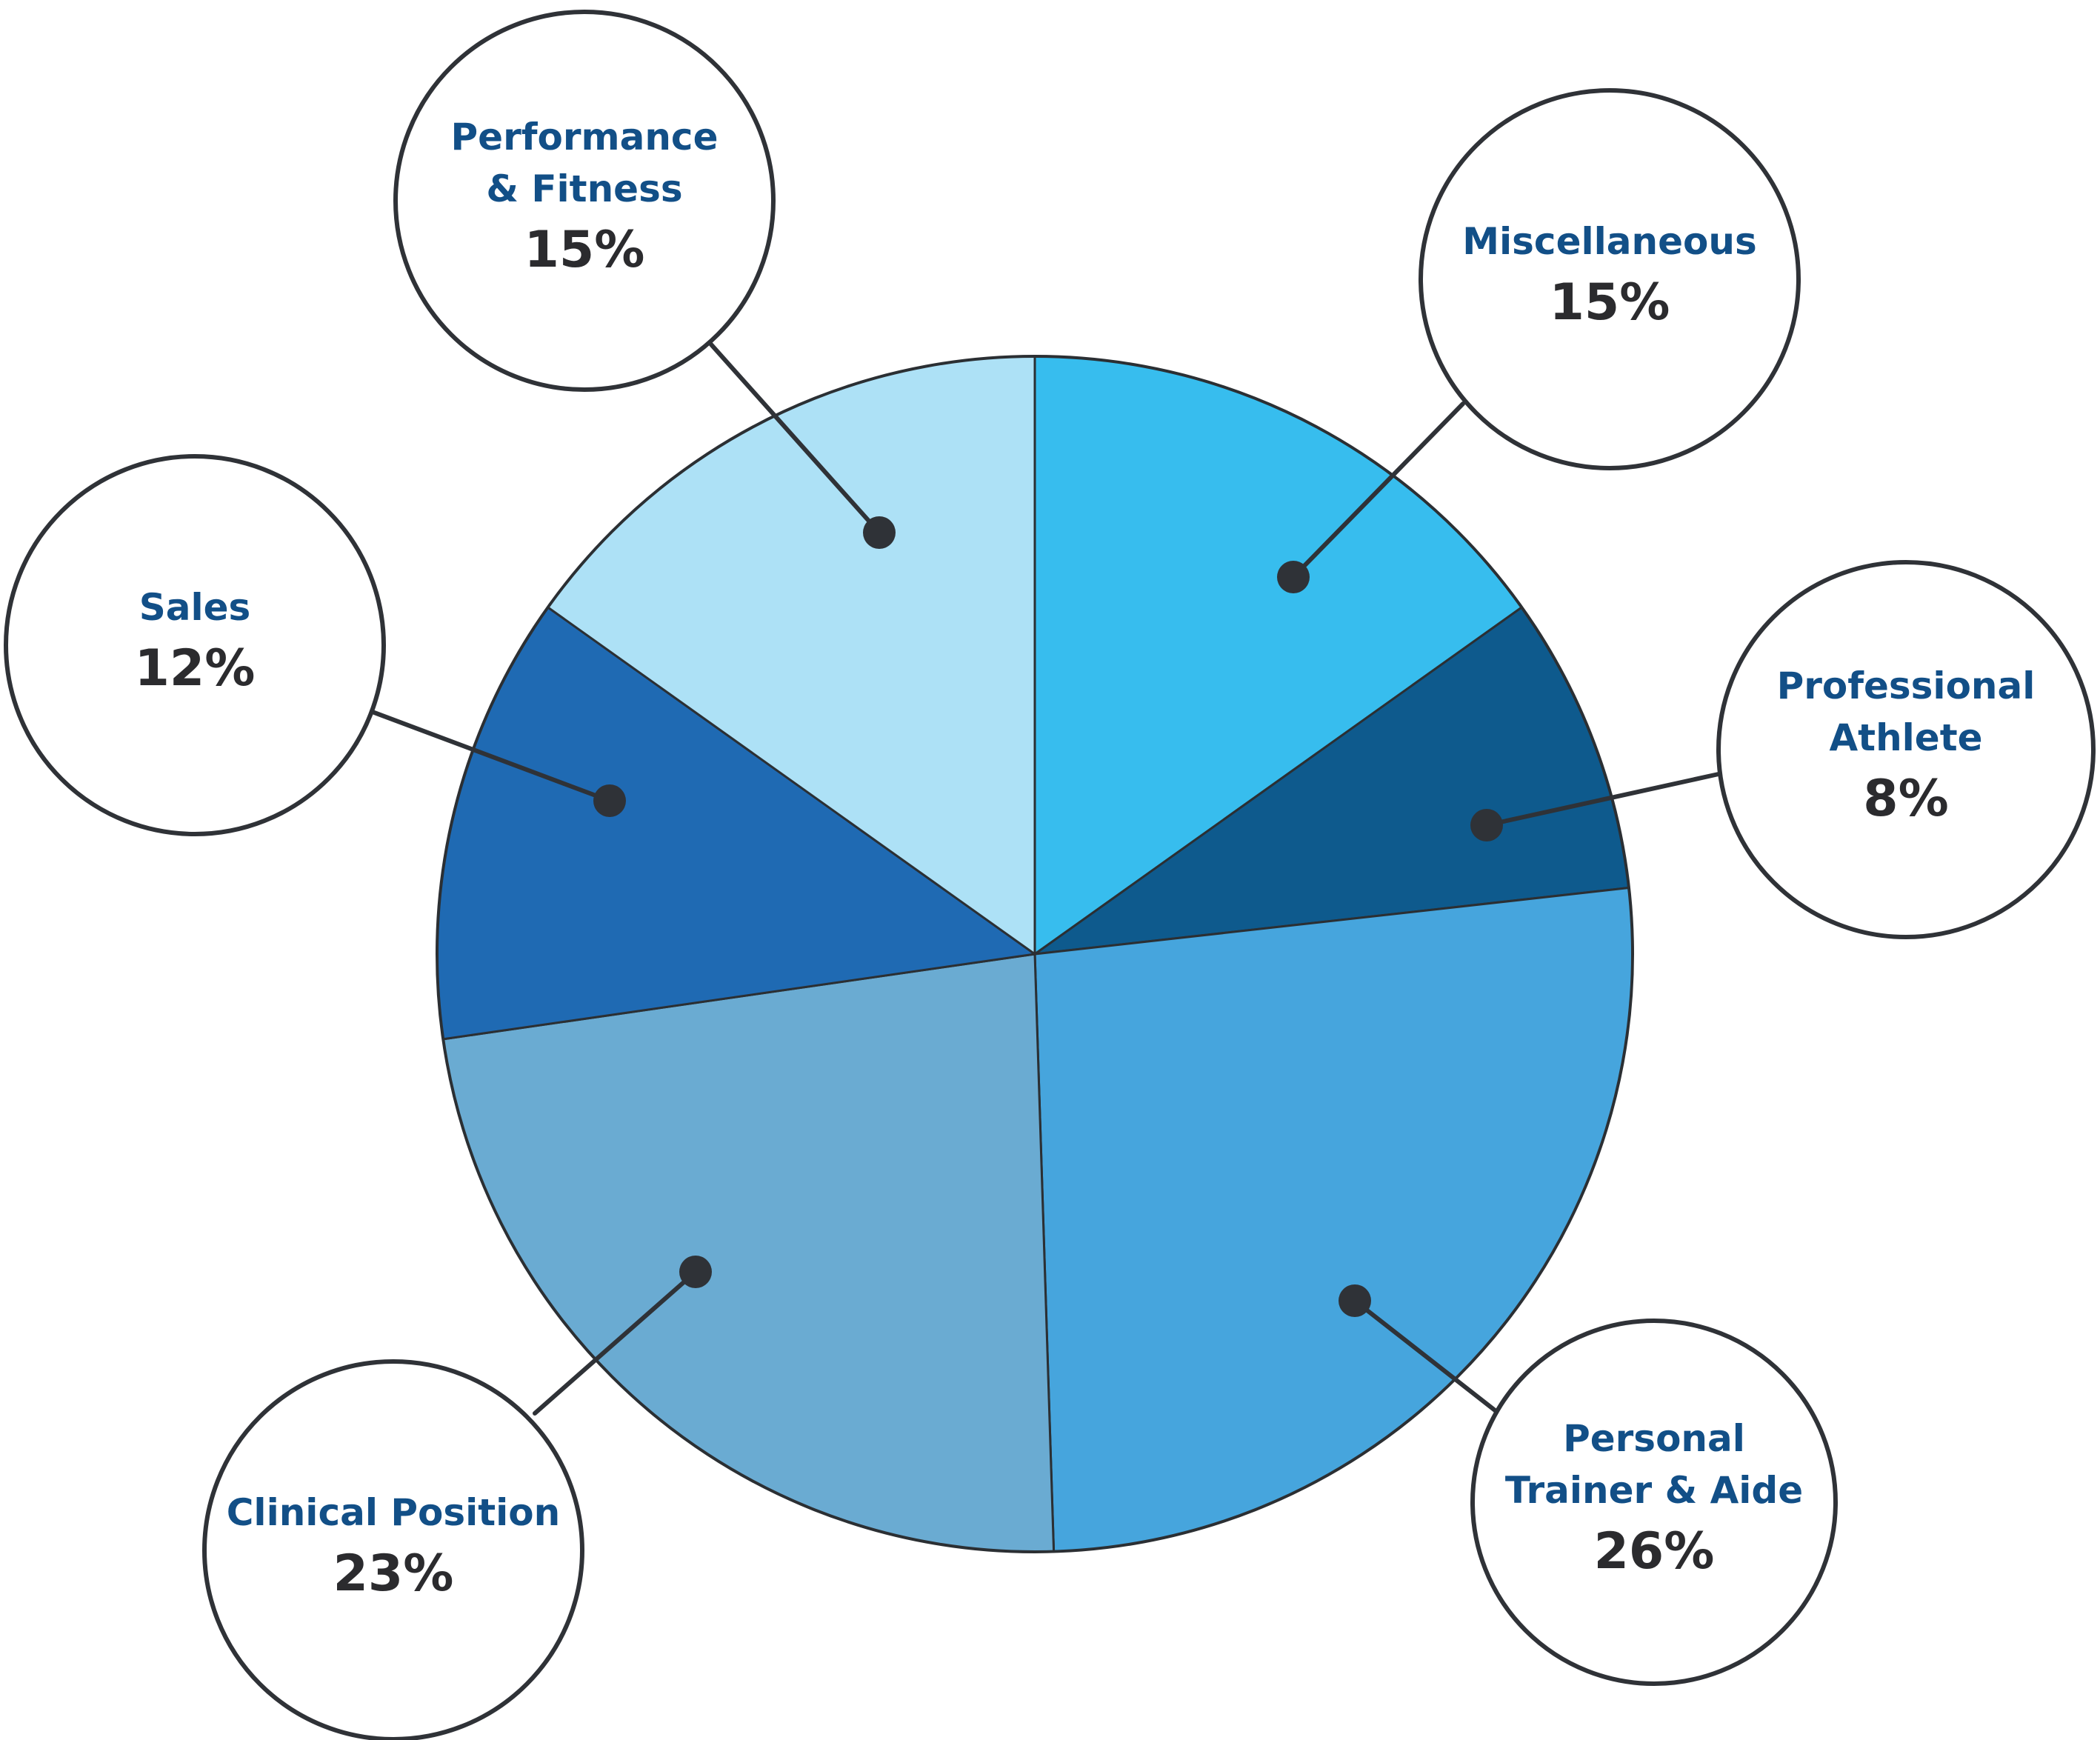  Describe the element at coordinates (195, 668) in the screenshot. I see `percentage-label: 12%` at that location.